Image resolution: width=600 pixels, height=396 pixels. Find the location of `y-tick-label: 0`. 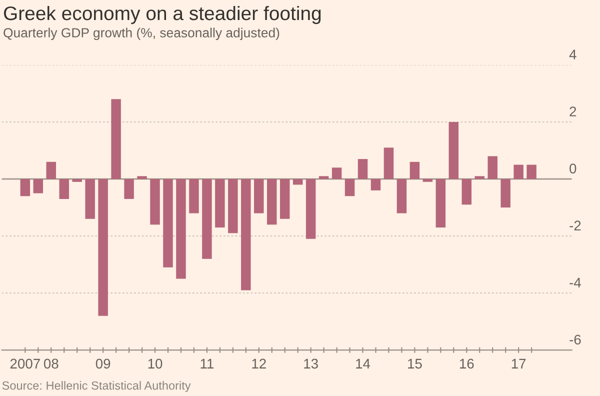

y-tick-label: 0 is located at coordinates (573, 169).